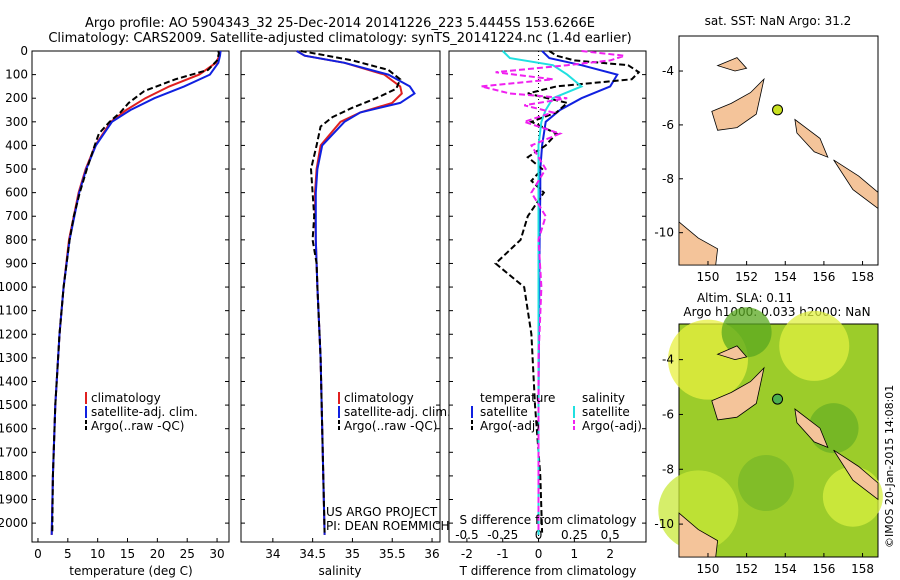 The height and width of the screenshot is (580, 900). I want to click on y-tick-label: 100, so click(16, 75).